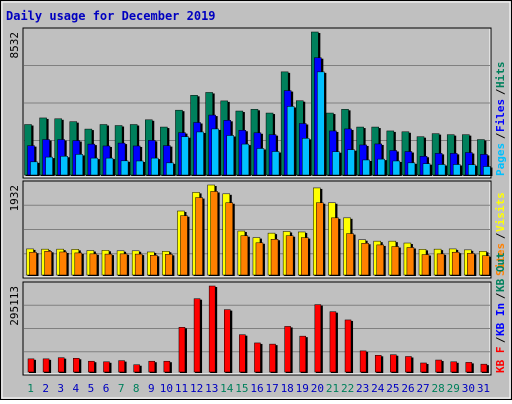 The width and height of the screenshot is (512, 404). What do you see at coordinates (500, 312) in the screenshot?
I see `legend-labels: KB F/KB In/KB Out` at bounding box center [500, 312].